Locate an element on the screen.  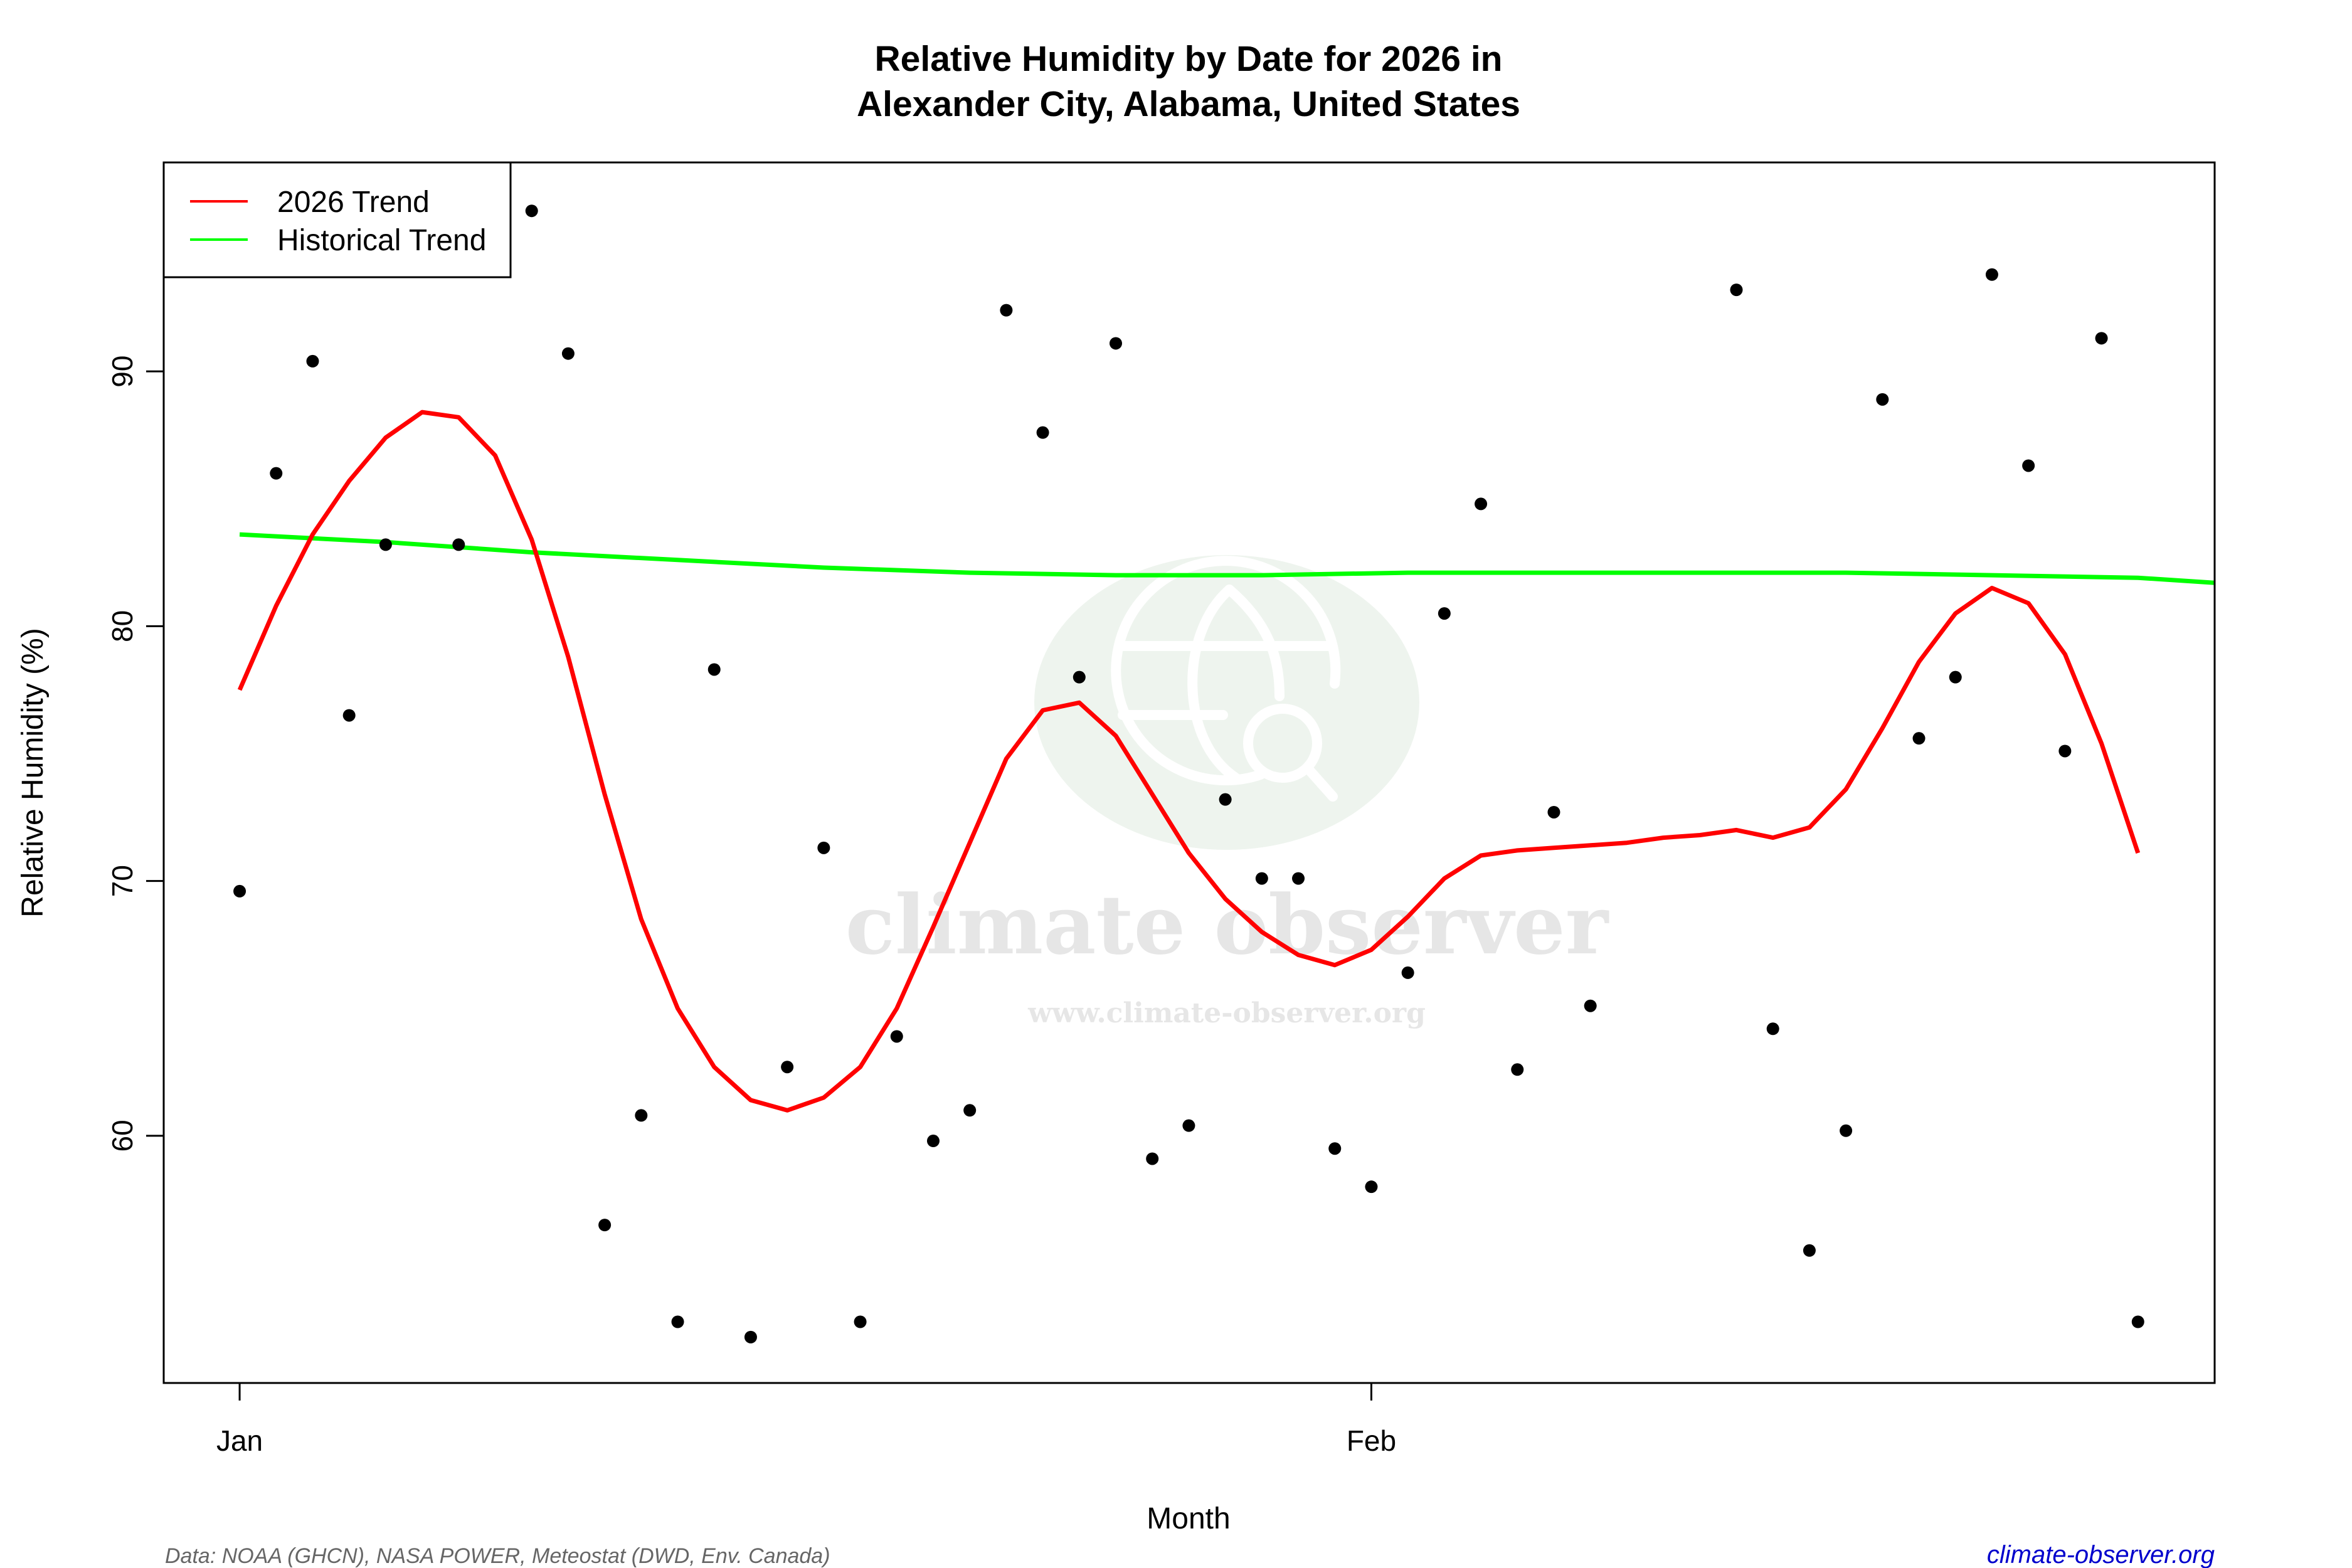
historical-trend-line is located at coordinates (1227, 558).